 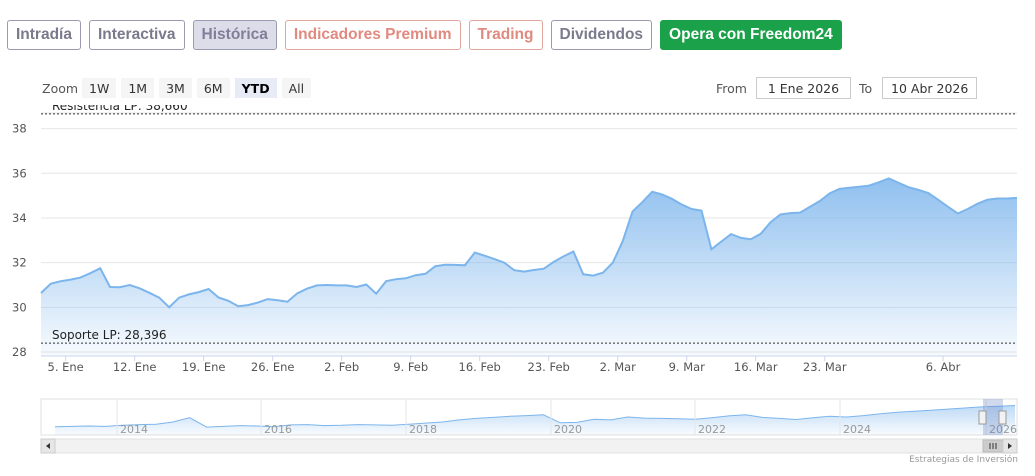 What do you see at coordinates (109, 335) in the screenshot?
I see `support-label: Soporte LP: 28,396` at bounding box center [109, 335].